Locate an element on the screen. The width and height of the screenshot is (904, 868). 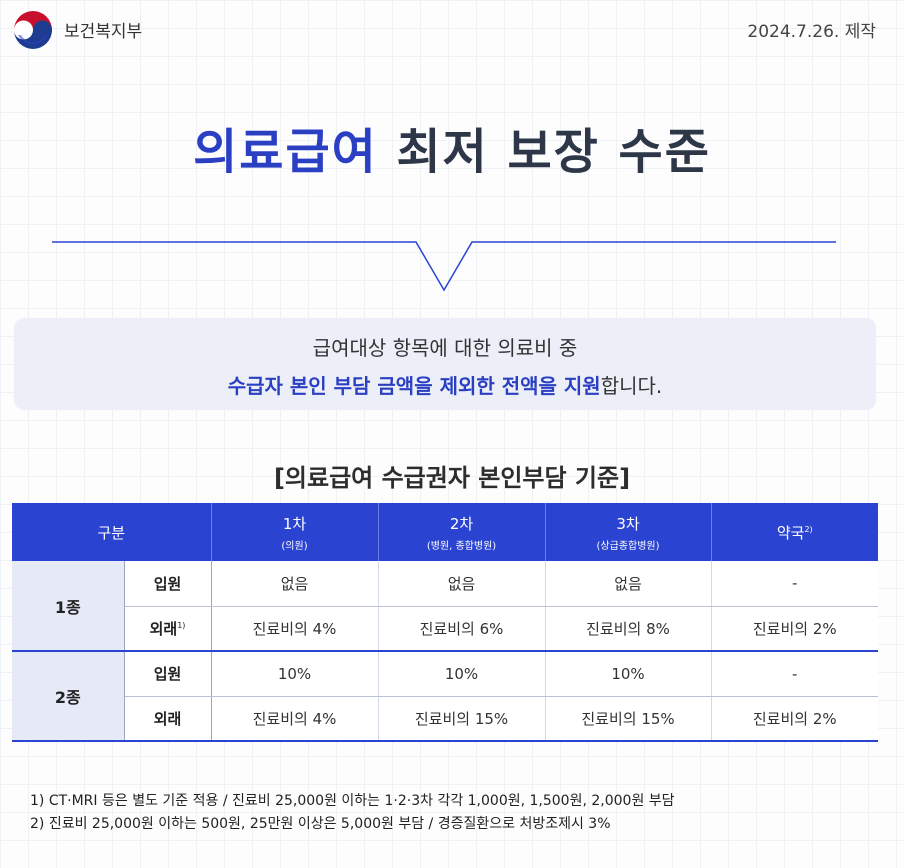
table-header-row: 구분 1차 (의원) 2차 (병원, 종합병원) 3차 (상급종합병원) 약국2) is located at coordinates (445, 532).